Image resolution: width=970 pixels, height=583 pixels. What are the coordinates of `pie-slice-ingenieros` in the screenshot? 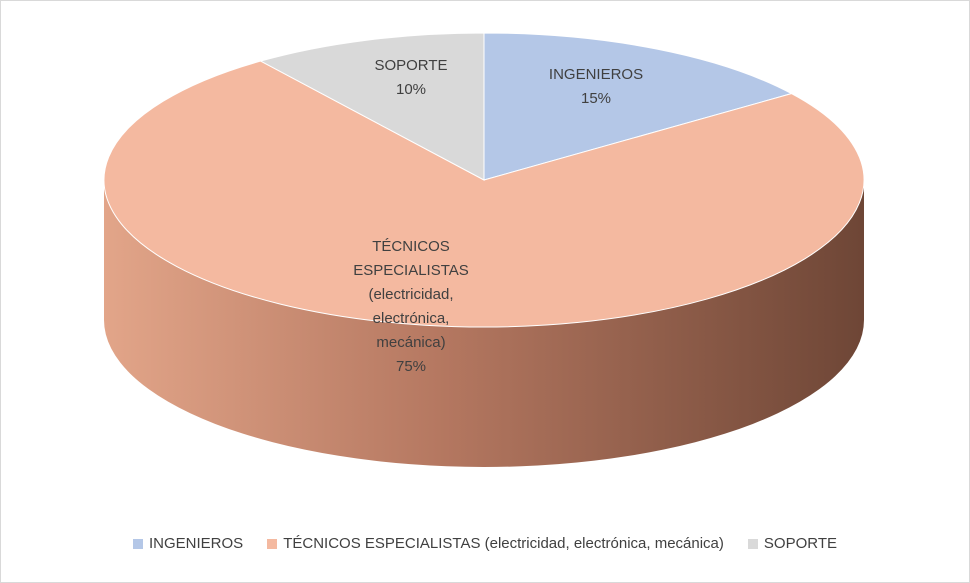 It's located at (638, 106).